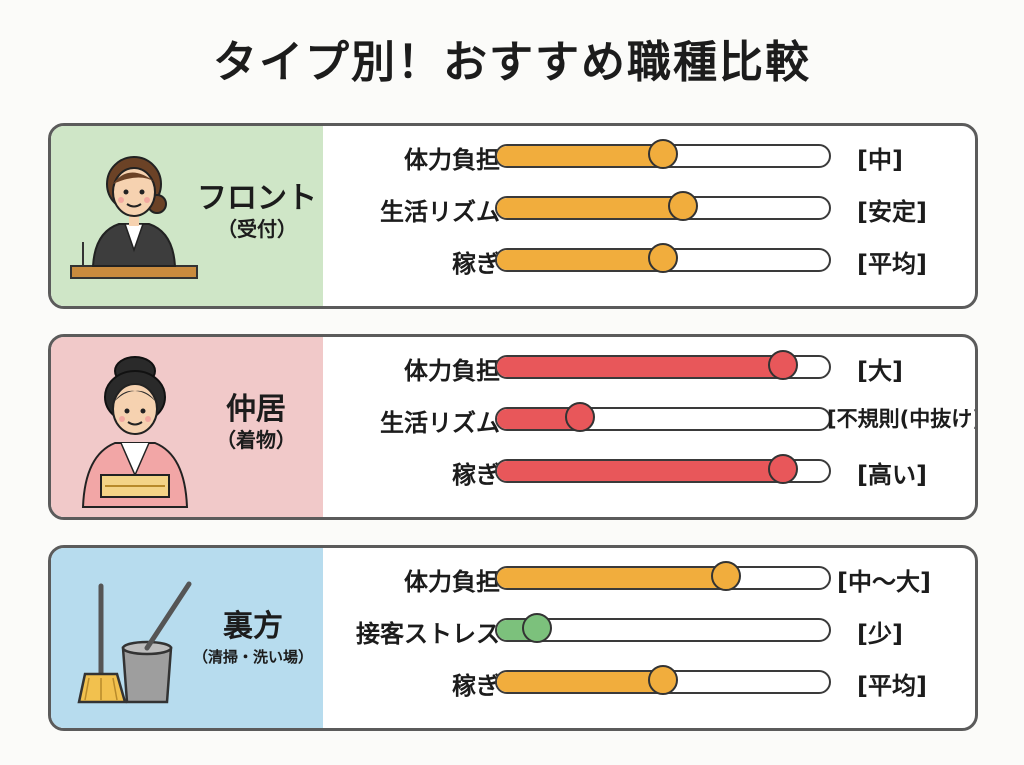 The width and height of the screenshot is (1024, 765). I want to click on slider-value-label: [安定], so click(892, 212).